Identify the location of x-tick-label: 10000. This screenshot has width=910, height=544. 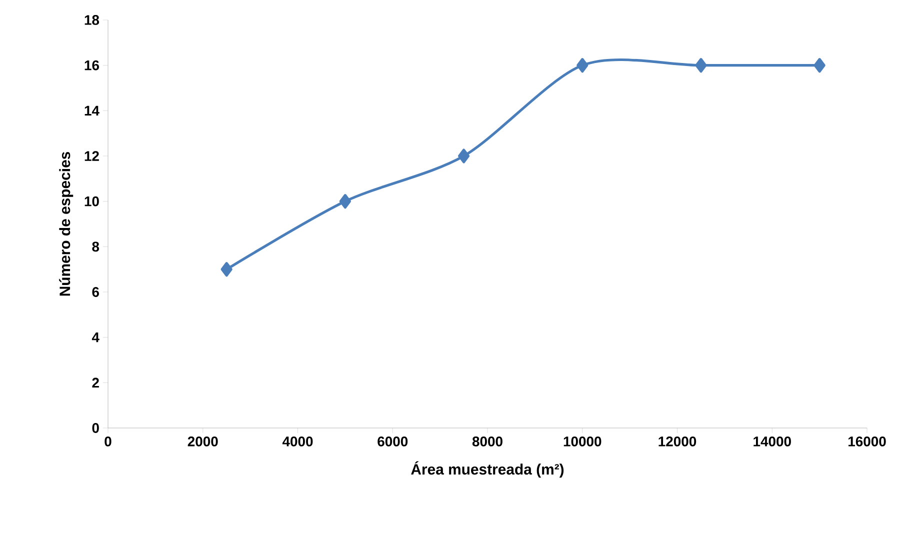
(583, 441).